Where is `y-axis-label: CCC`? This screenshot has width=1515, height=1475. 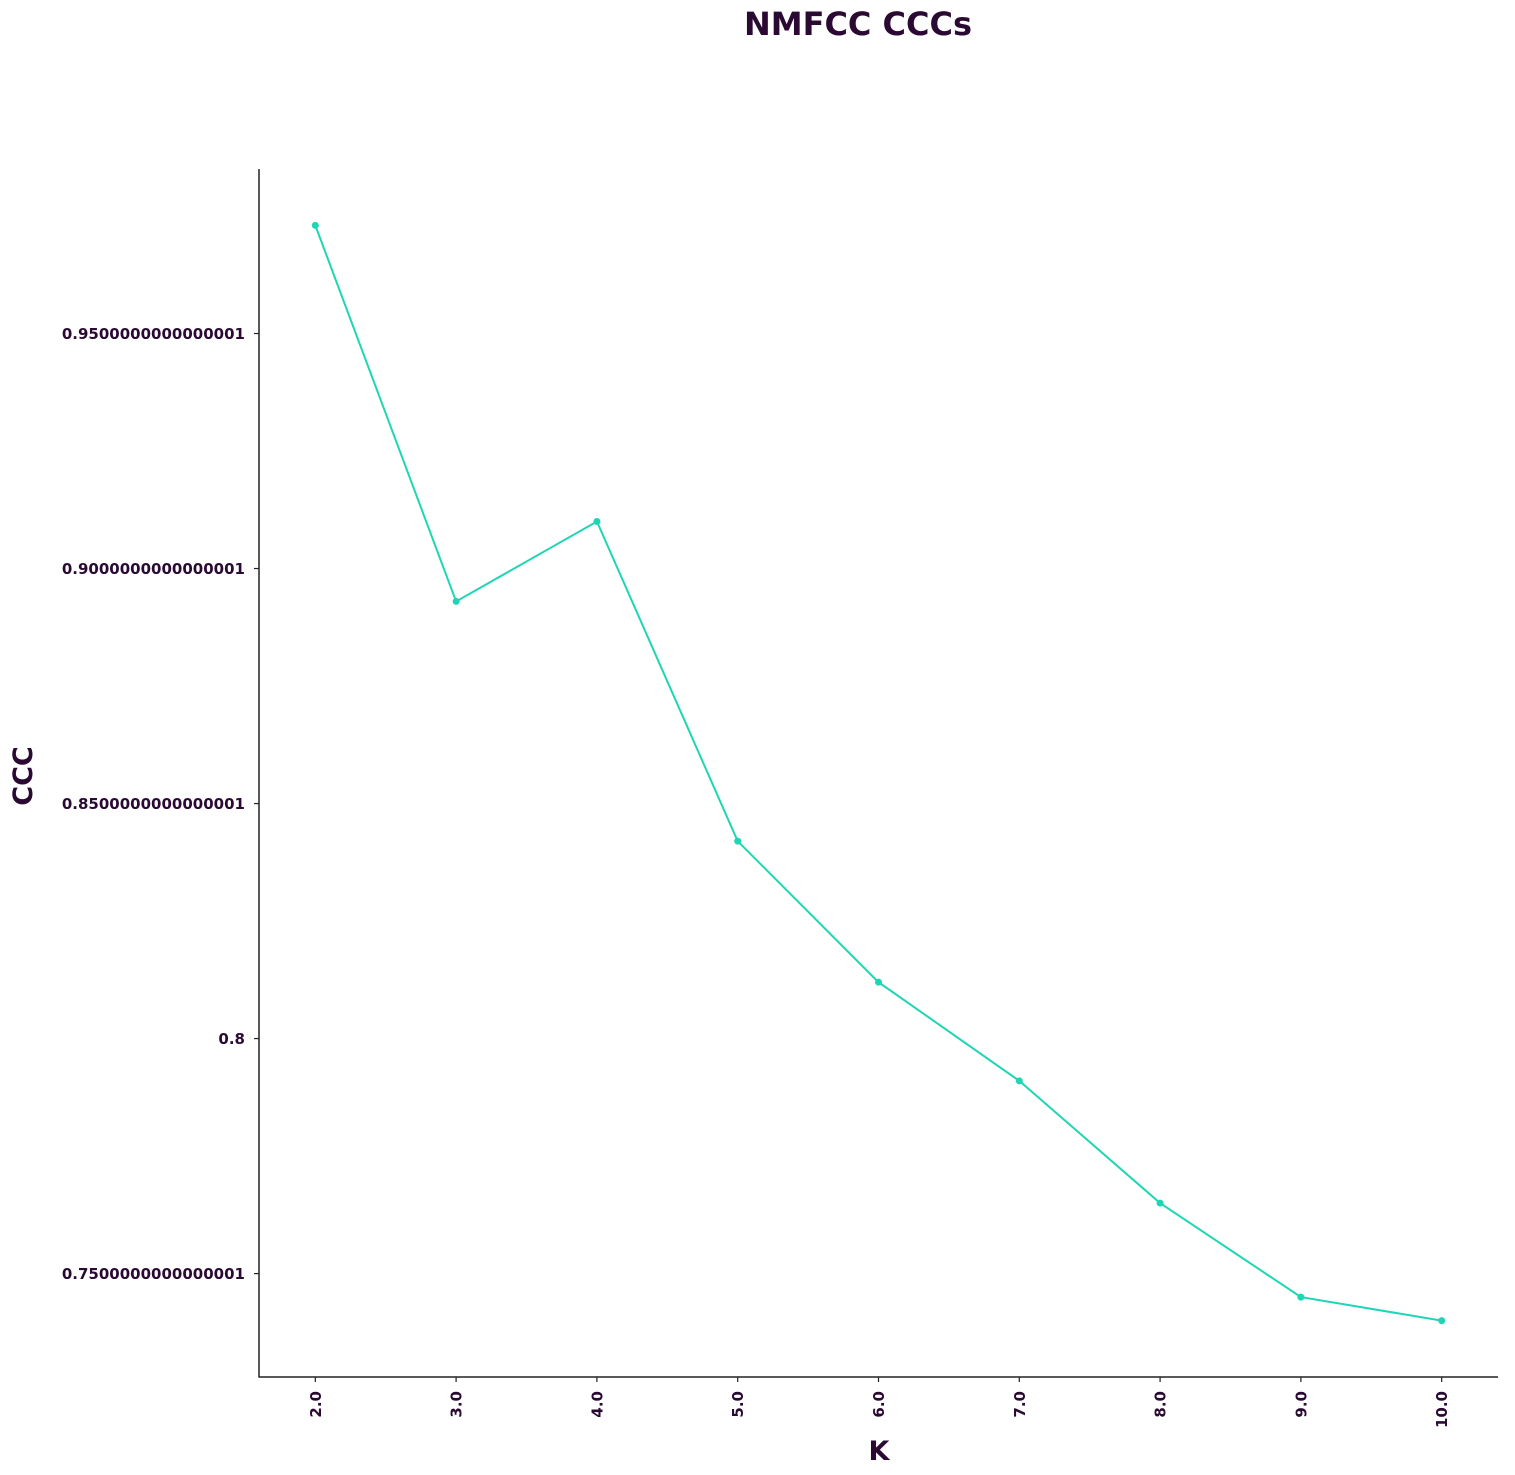
y-axis-label: CCC is located at coordinates (23, 775).